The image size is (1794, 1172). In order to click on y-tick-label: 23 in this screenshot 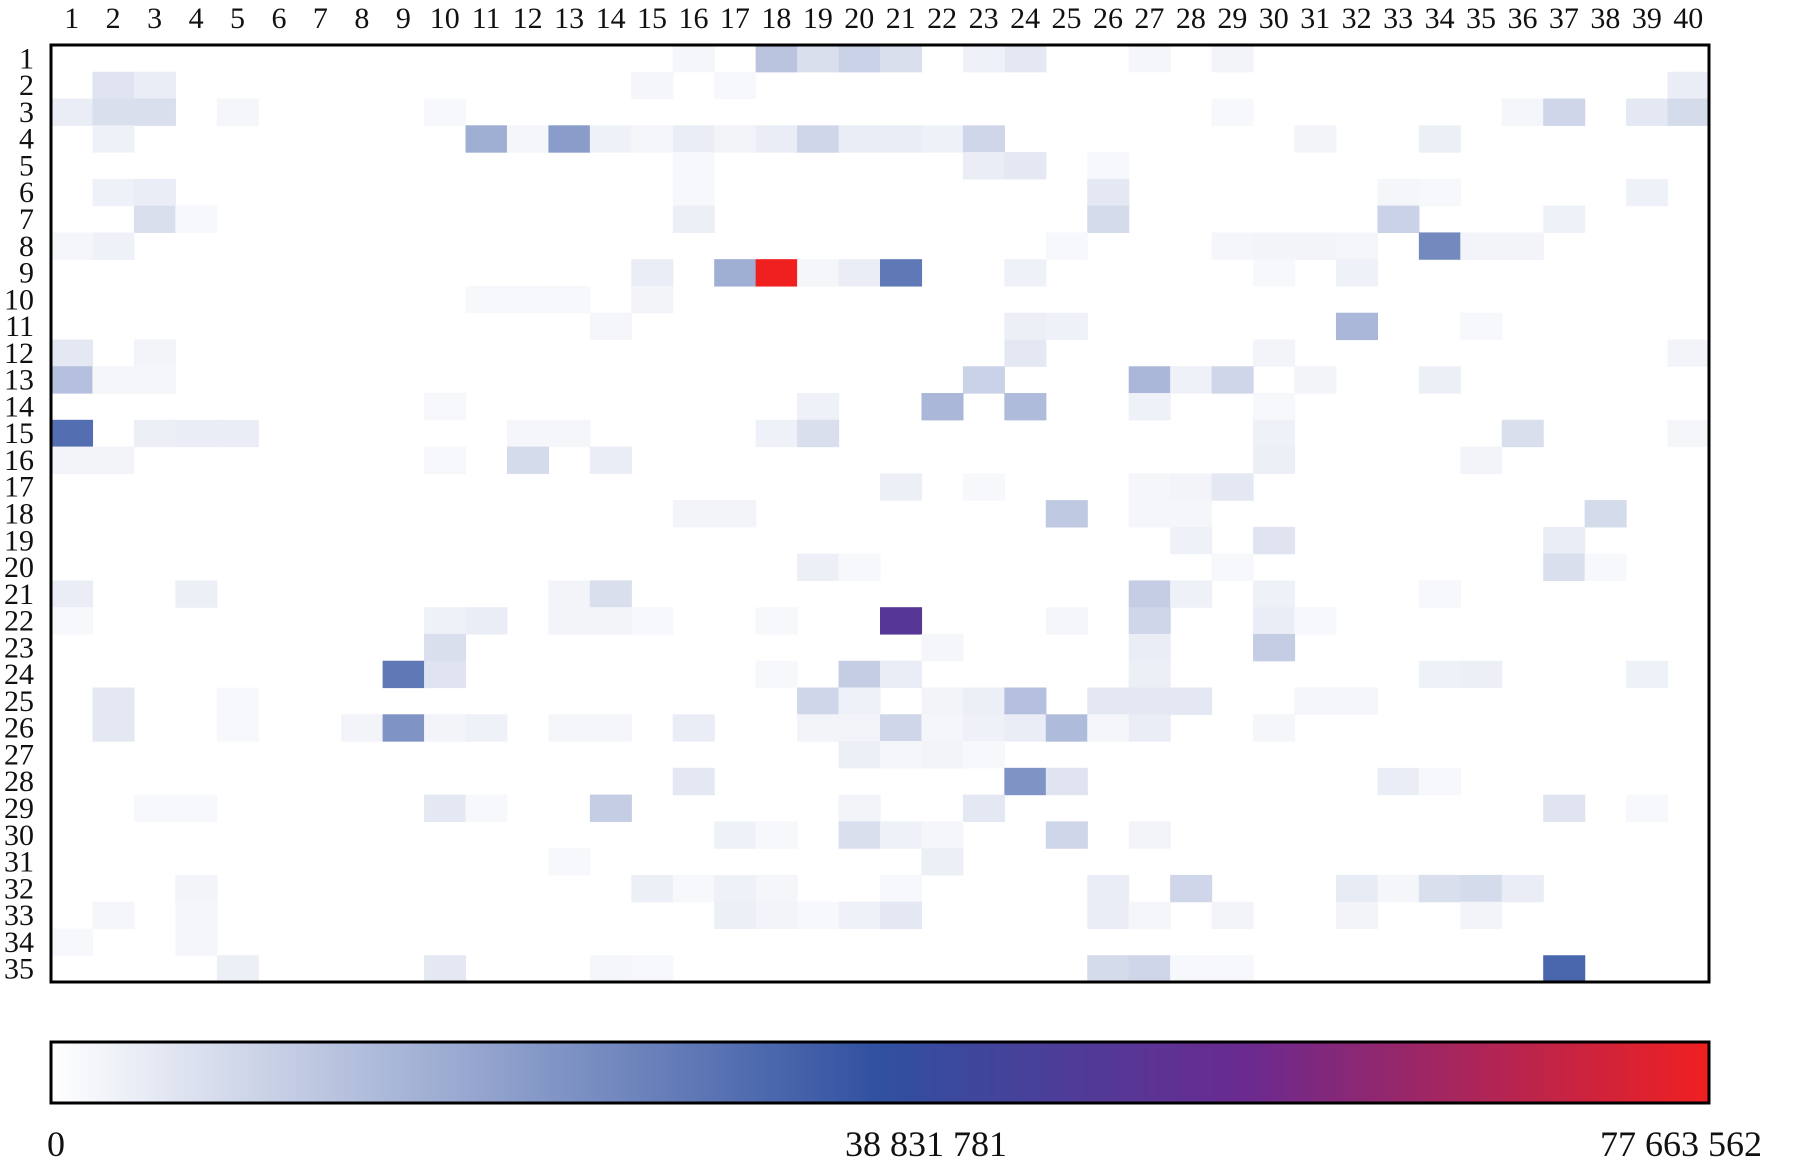, I will do `click(19, 647)`.